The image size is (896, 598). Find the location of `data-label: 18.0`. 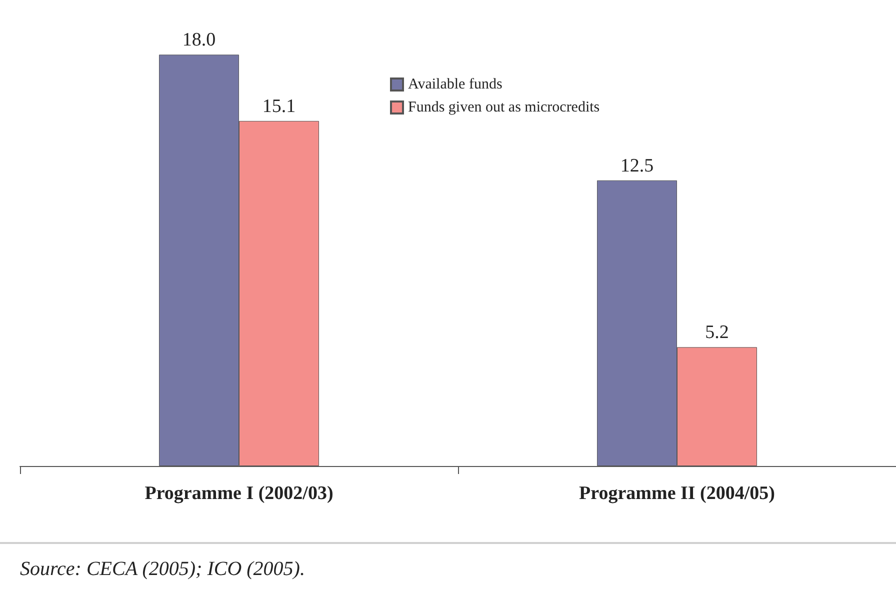

data-label: 18.0 is located at coordinates (199, 40).